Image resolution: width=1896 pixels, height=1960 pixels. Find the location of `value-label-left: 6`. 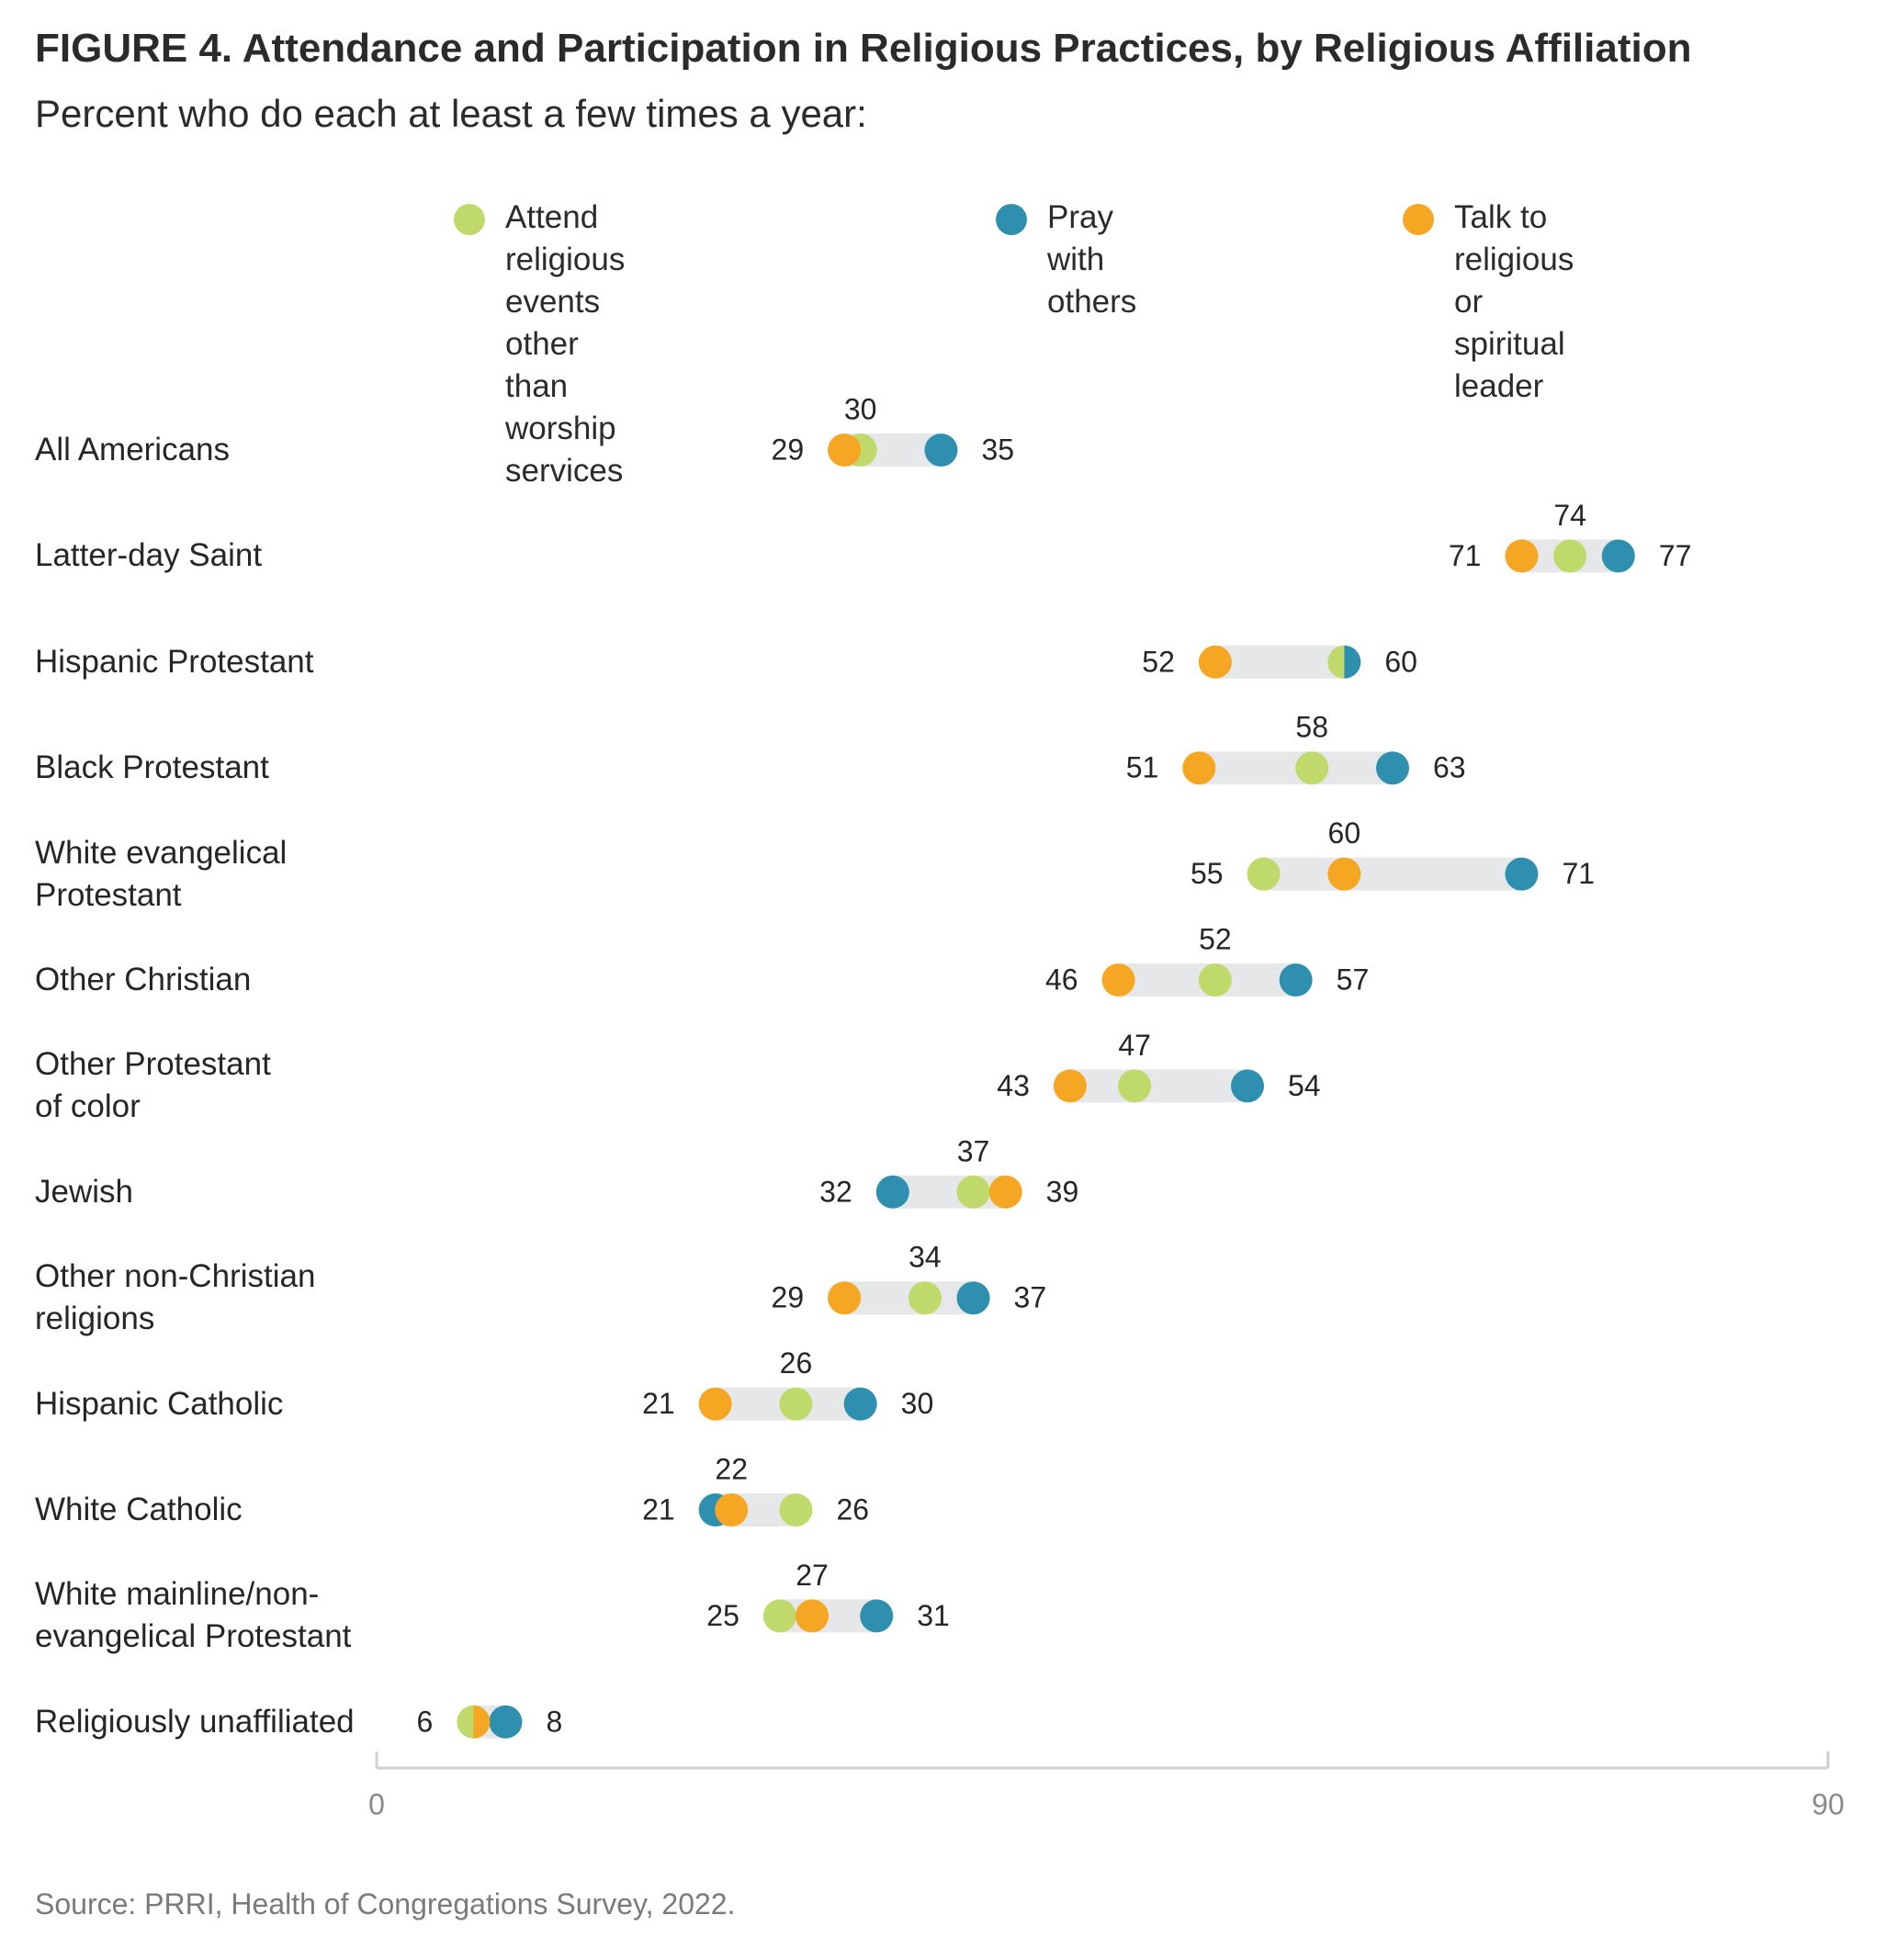

value-label-left: 6 is located at coordinates (425, 1721).